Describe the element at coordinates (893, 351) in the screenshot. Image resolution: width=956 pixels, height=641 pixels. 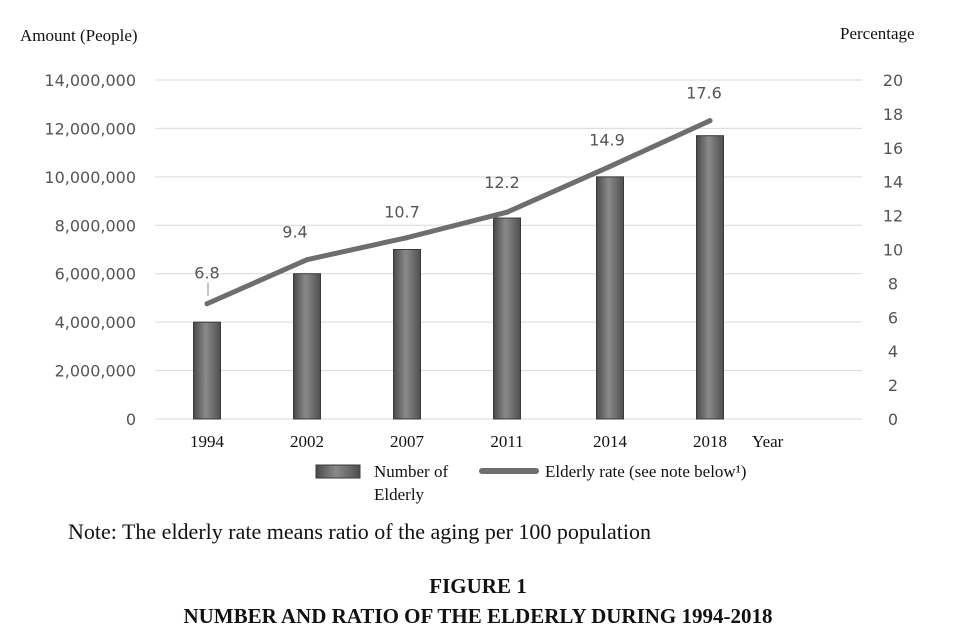
I see `y-right-tick-label: 4` at that location.